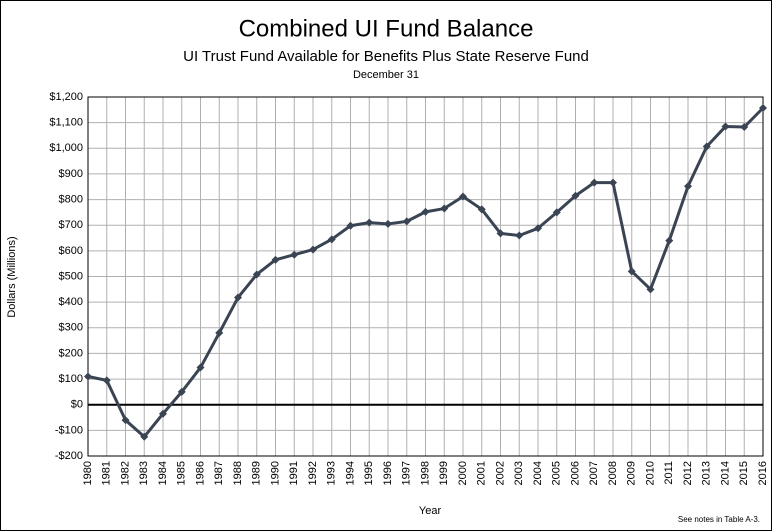  What do you see at coordinates (71, 328) in the screenshot?
I see `y-tick-label: $300` at bounding box center [71, 328].